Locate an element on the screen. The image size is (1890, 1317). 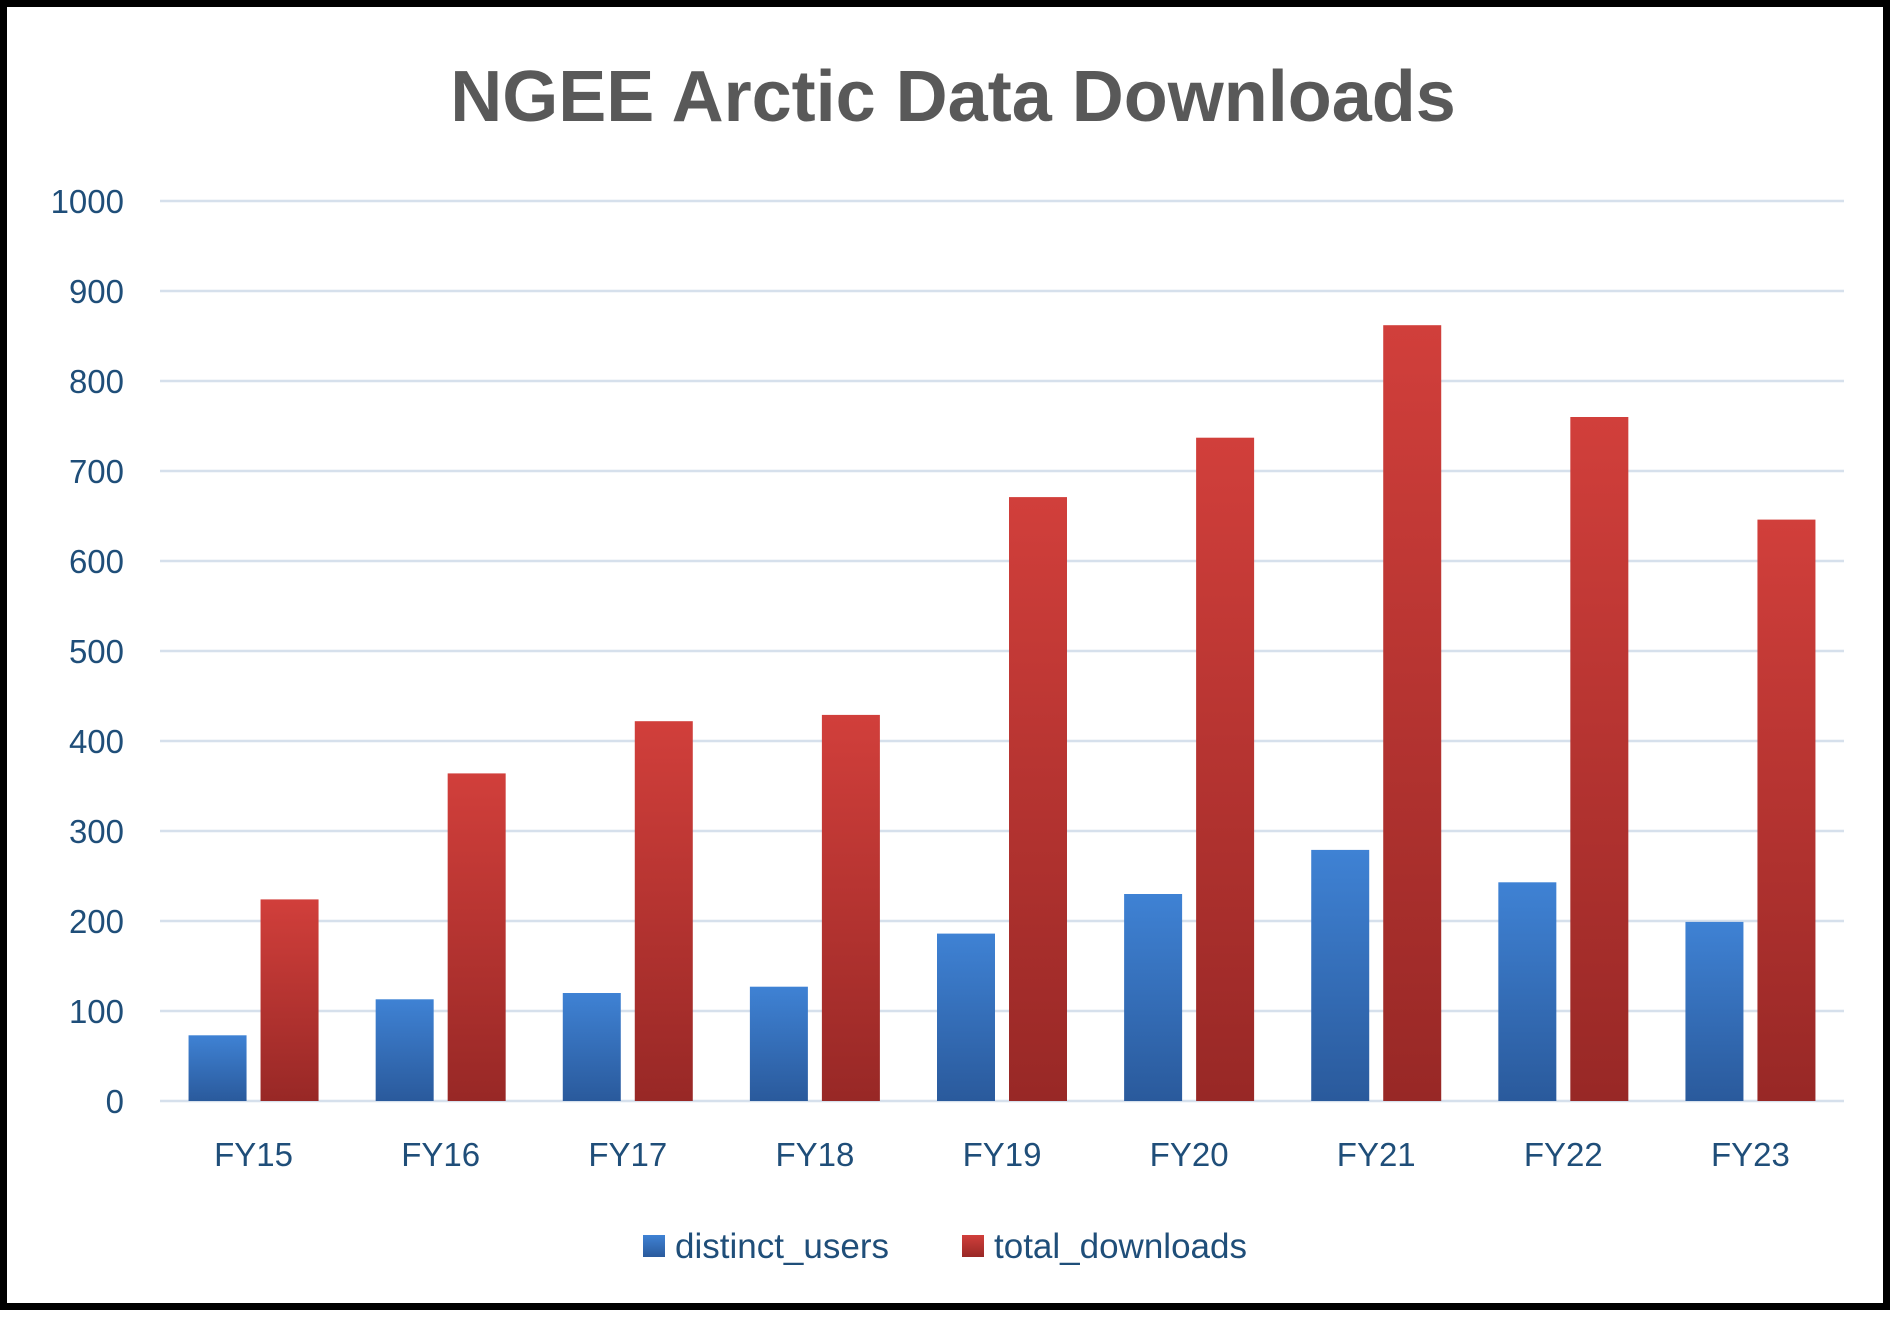
bar-total_downloads-FY23 is located at coordinates (1786, 810).